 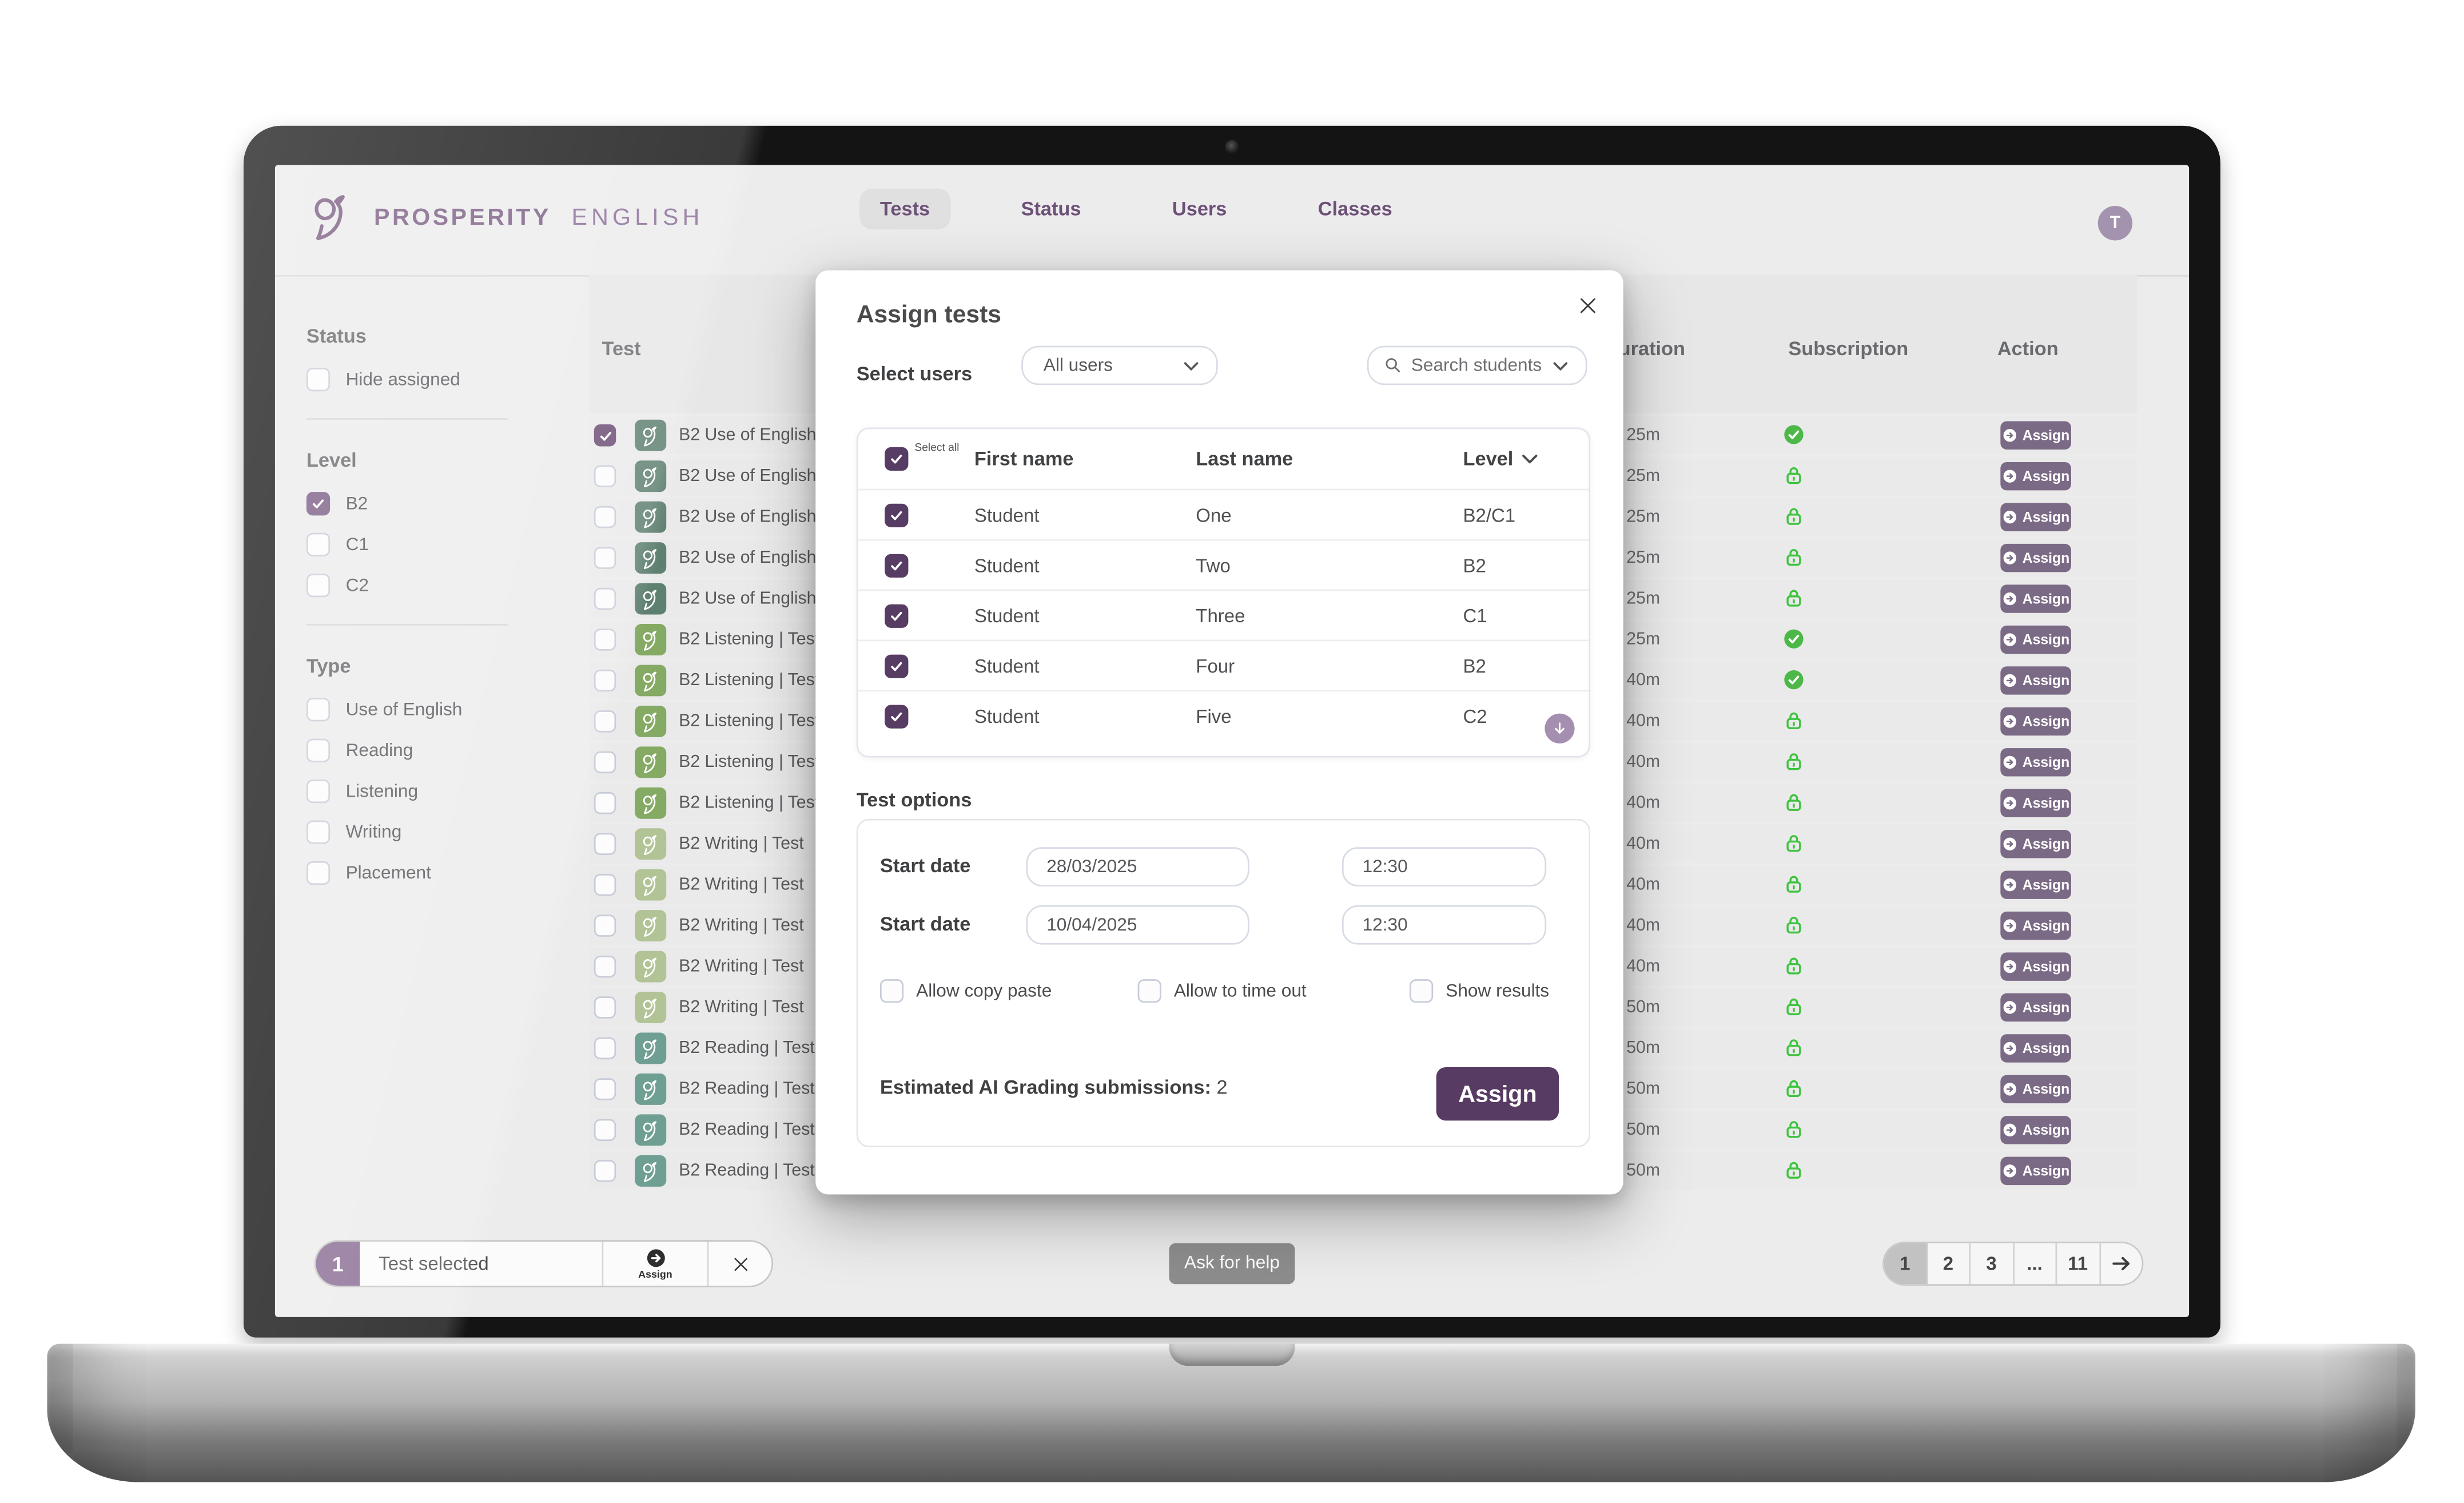 What do you see at coordinates (1223, 664) in the screenshot?
I see `student-row: Student Four B2` at bounding box center [1223, 664].